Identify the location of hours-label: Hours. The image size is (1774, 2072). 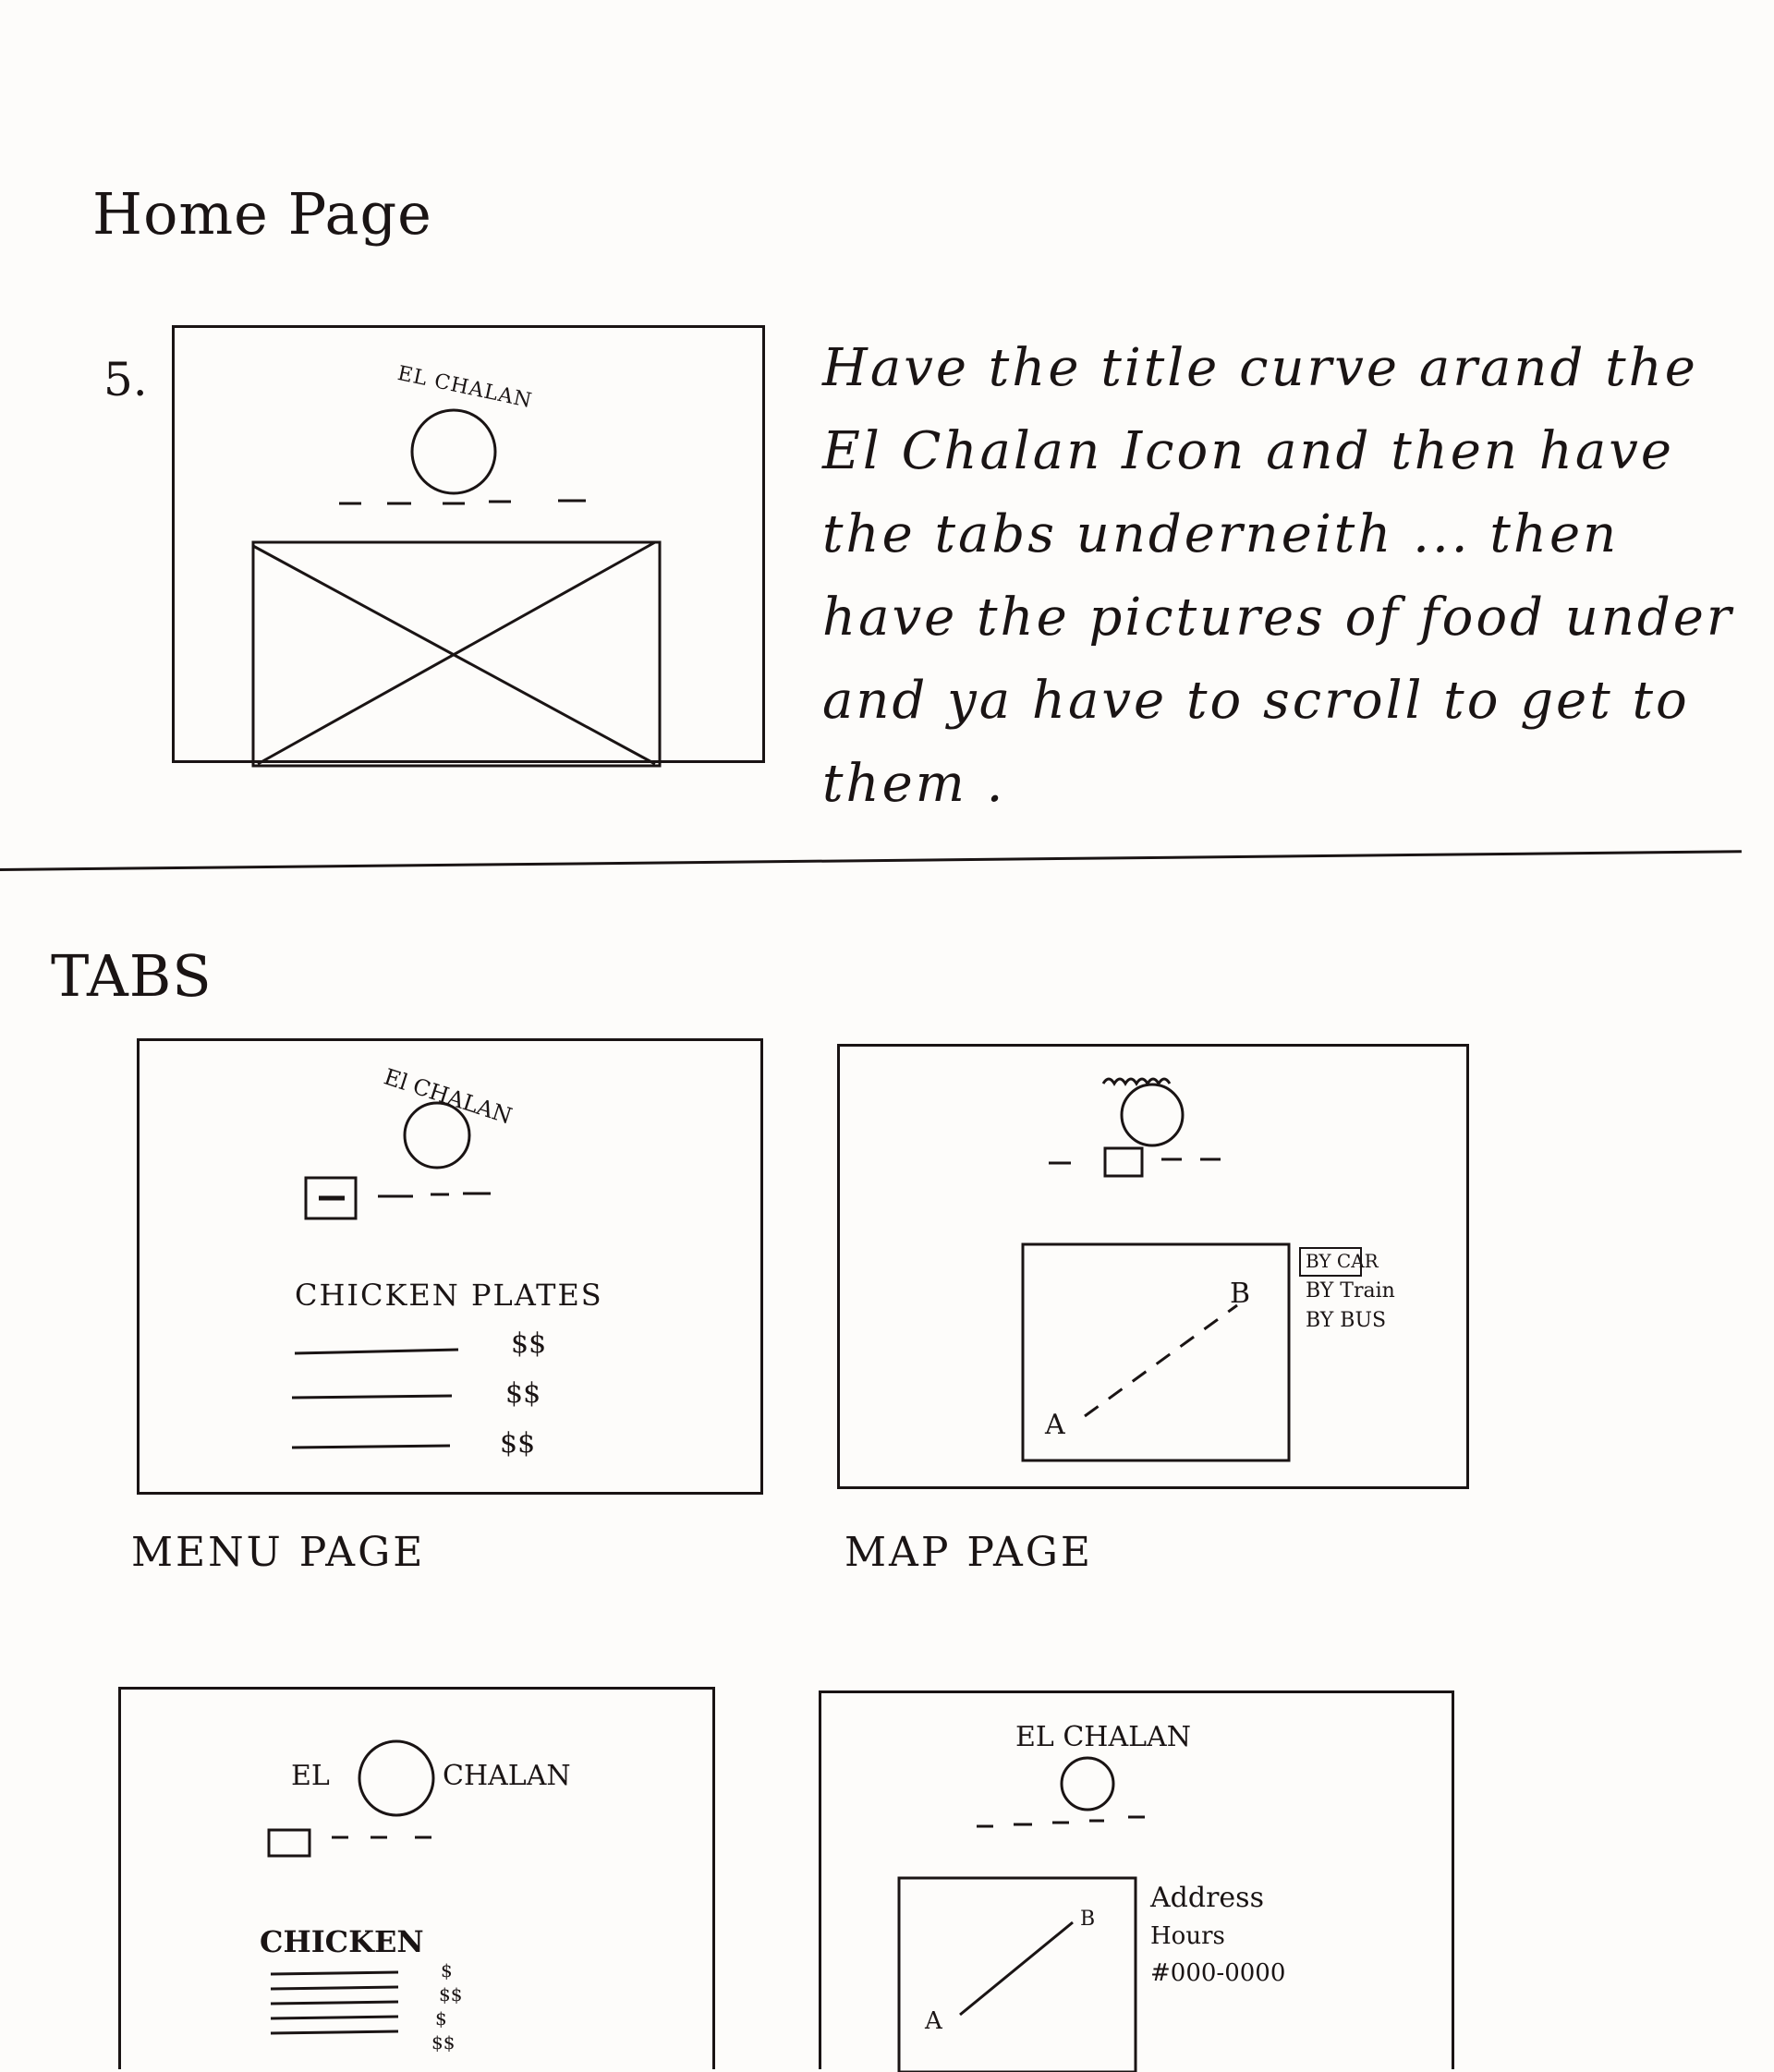
(1187, 1936).